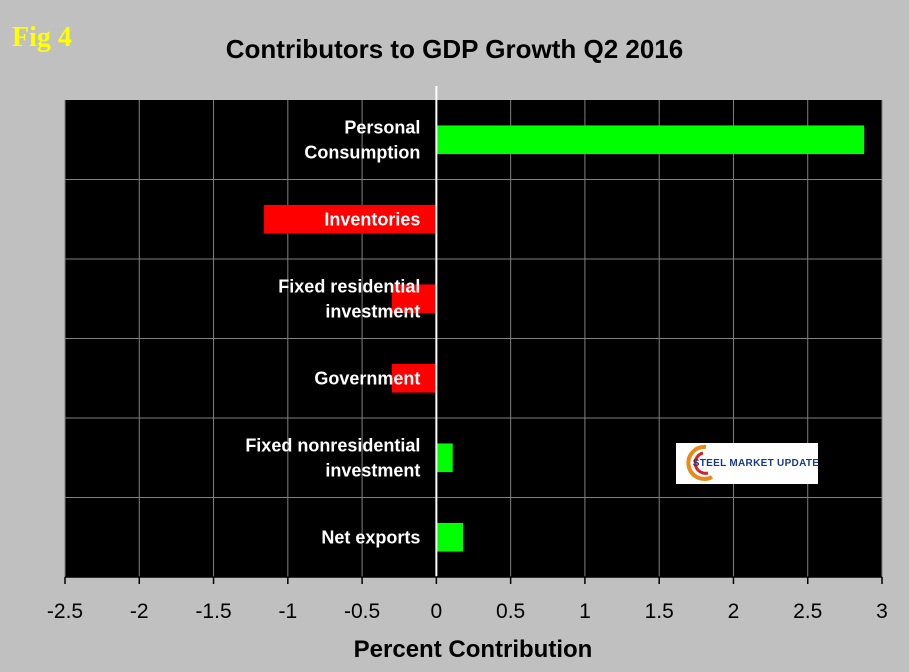  What do you see at coordinates (473, 649) in the screenshot?
I see `x-axis-label: Percent Contribution` at bounding box center [473, 649].